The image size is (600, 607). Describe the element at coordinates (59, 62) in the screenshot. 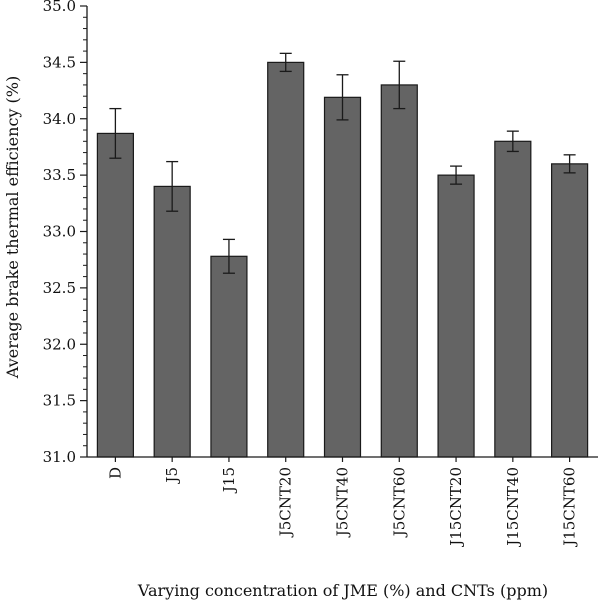

I see `y-tick-label: 34.5` at that location.